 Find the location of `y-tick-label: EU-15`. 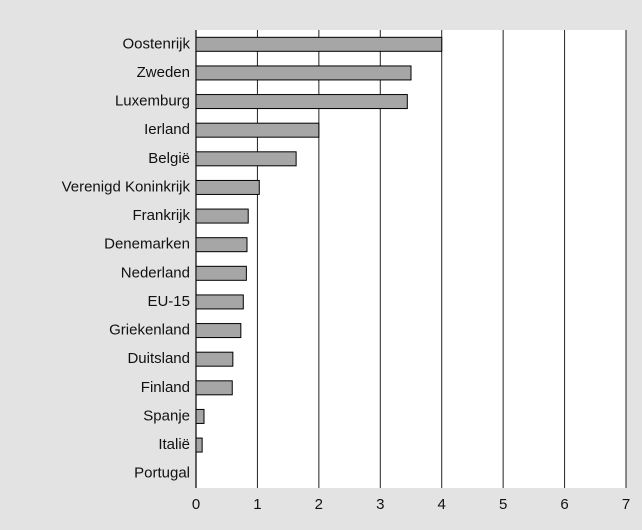

y-tick-label: EU-15 is located at coordinates (168, 301).